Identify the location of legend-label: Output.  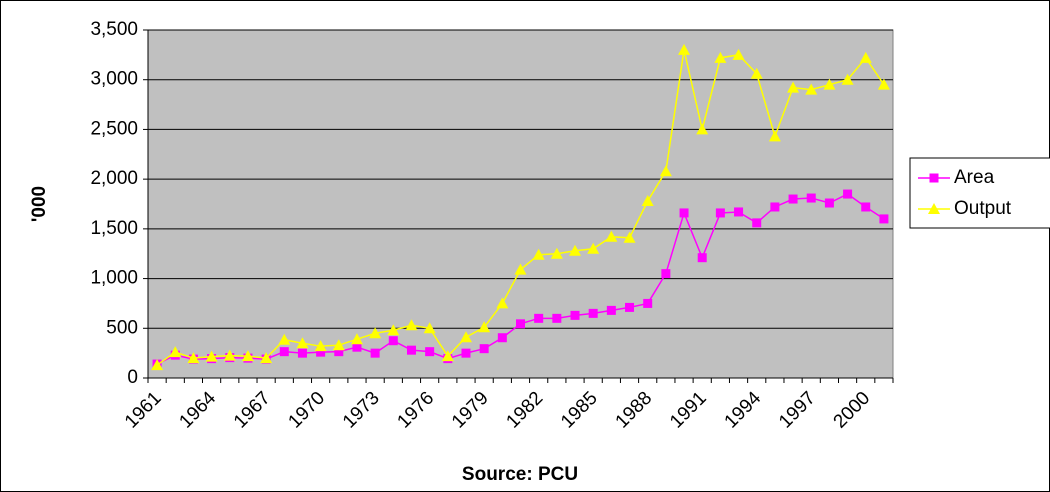
(983, 208).